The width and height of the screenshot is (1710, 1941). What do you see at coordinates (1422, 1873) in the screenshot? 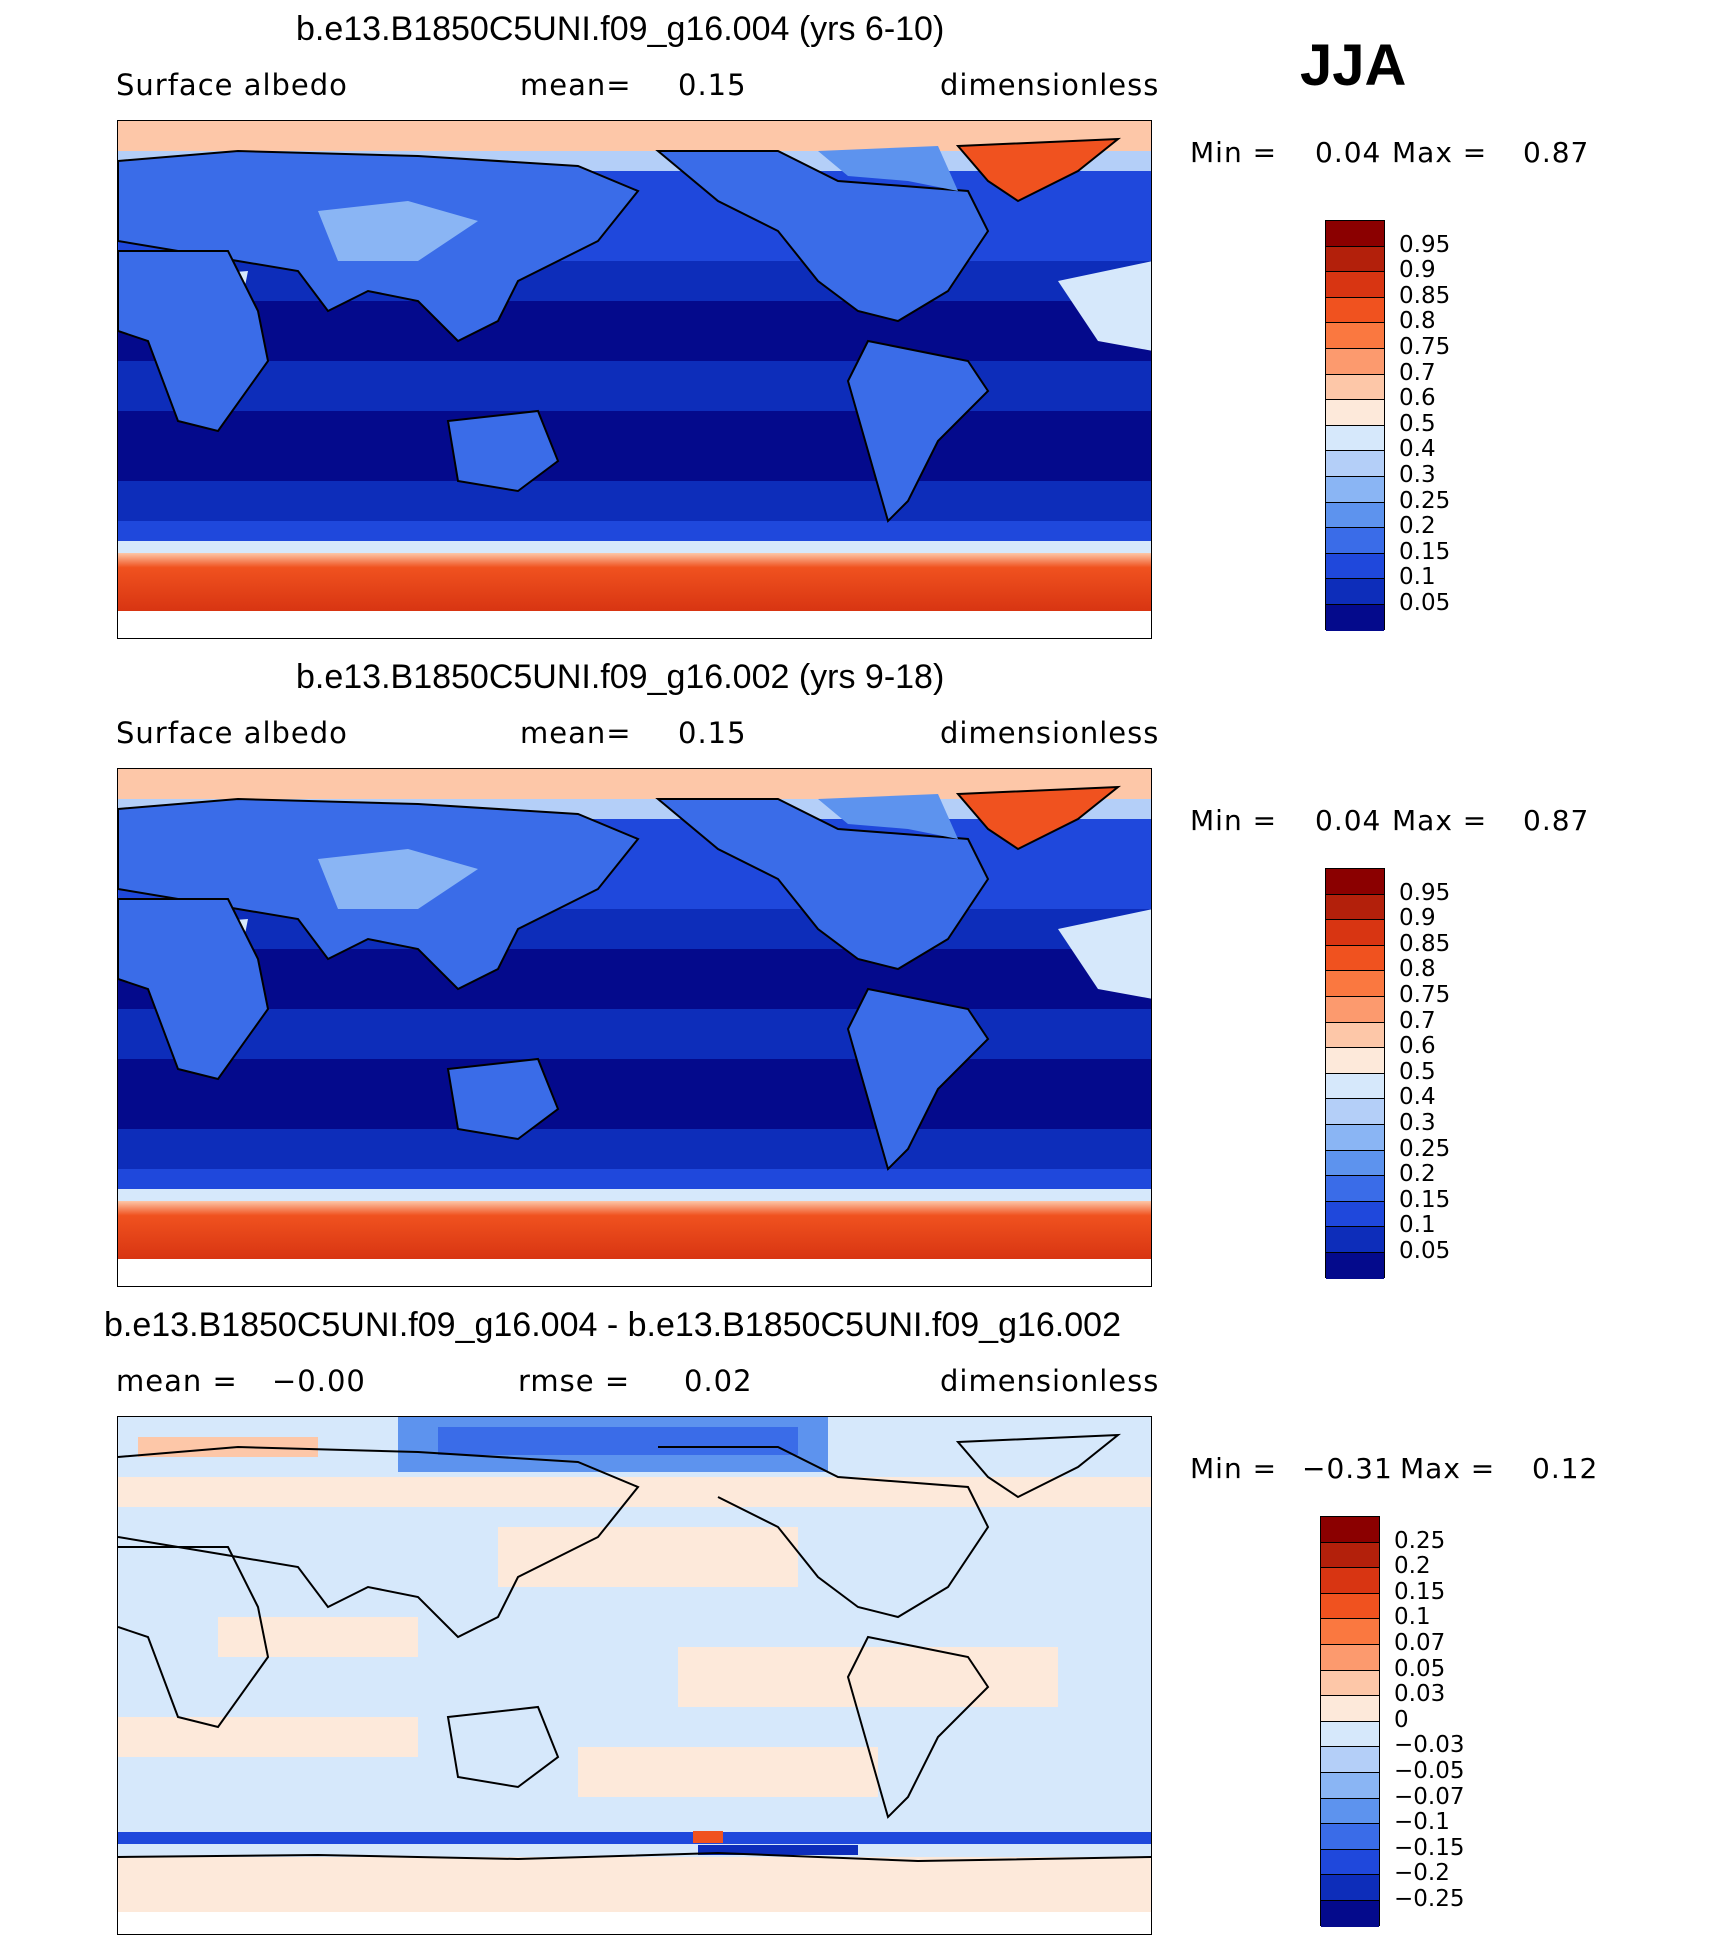
I see `colorbar-tick-label: −0.2` at bounding box center [1422, 1873].